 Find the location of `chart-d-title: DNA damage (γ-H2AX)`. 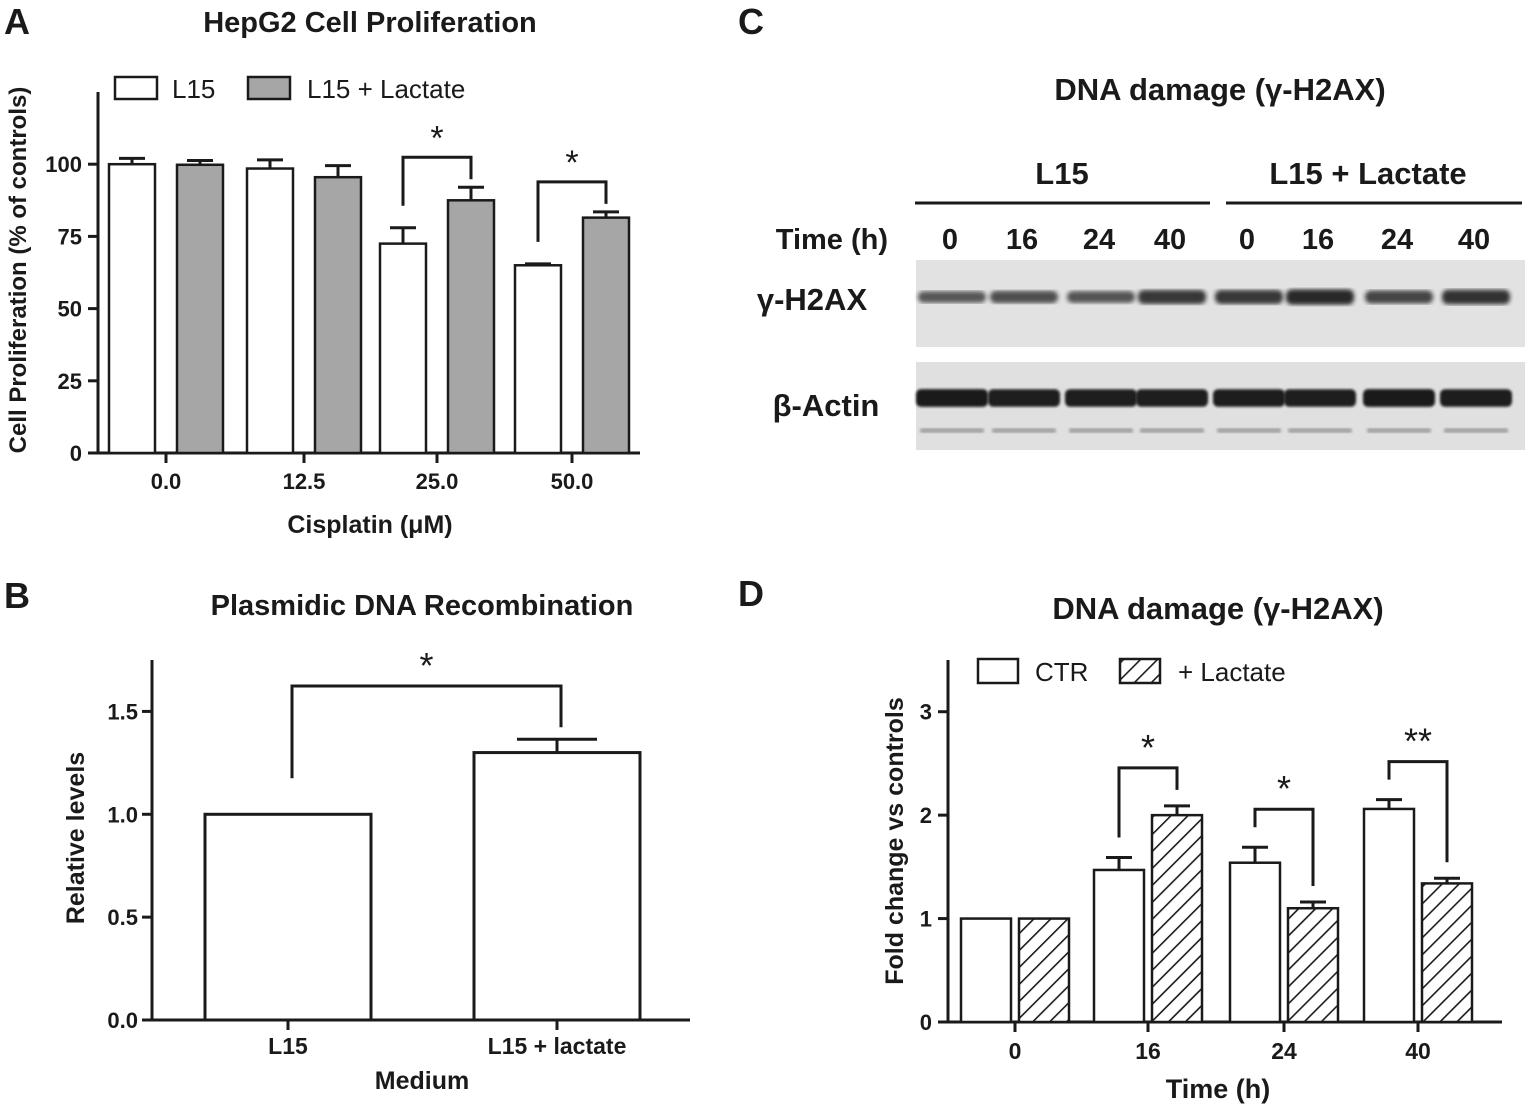

chart-d-title: DNA damage (γ-H2AX) is located at coordinates (1217, 608).